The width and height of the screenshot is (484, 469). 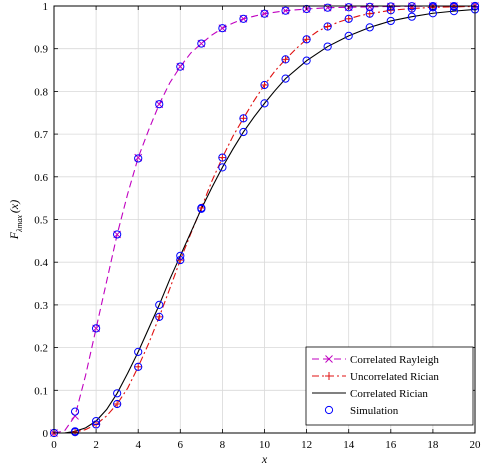 I want to click on y-axis-label: Fλmax (x), so click(x=15, y=220).